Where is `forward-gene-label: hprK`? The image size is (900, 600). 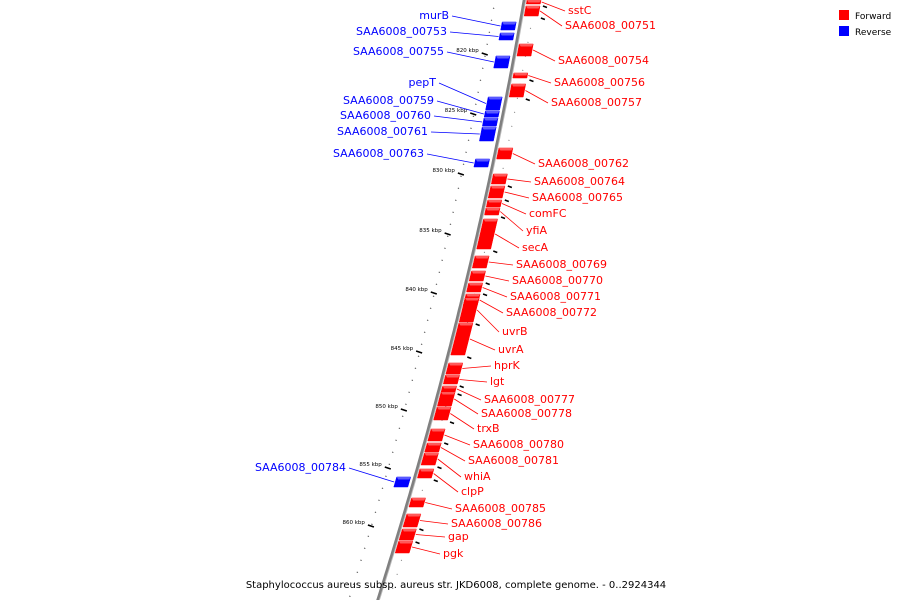
forward-gene-label: hprK is located at coordinates (507, 365).